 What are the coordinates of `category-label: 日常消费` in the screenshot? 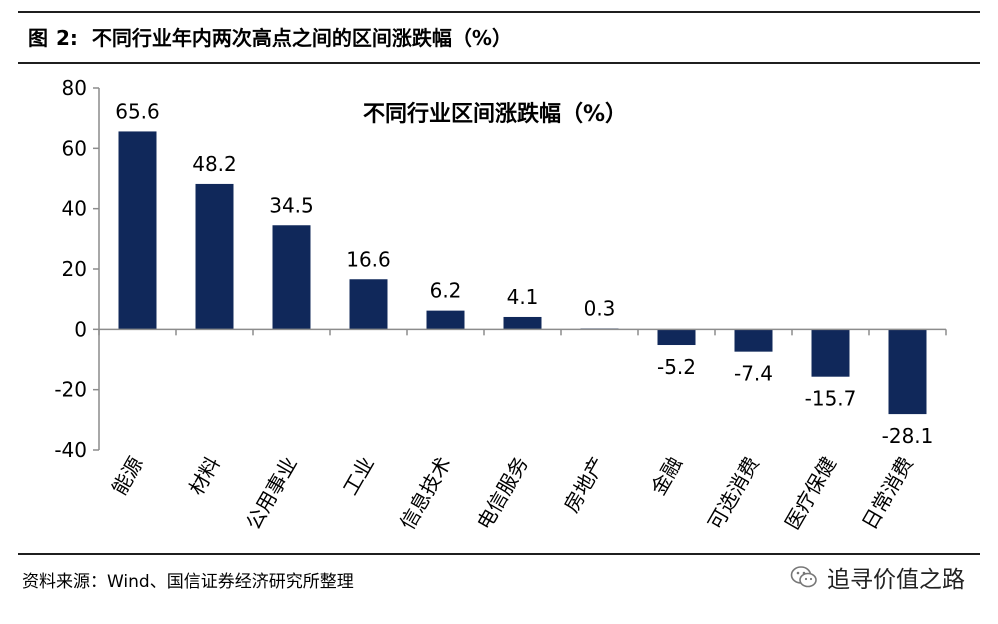 It's located at (887, 493).